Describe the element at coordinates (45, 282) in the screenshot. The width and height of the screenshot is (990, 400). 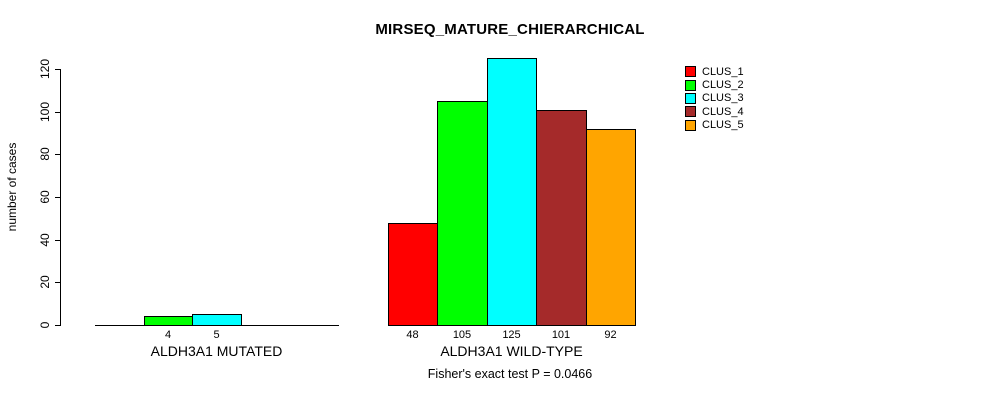
I see `y-axis-tick-label: 20` at that location.